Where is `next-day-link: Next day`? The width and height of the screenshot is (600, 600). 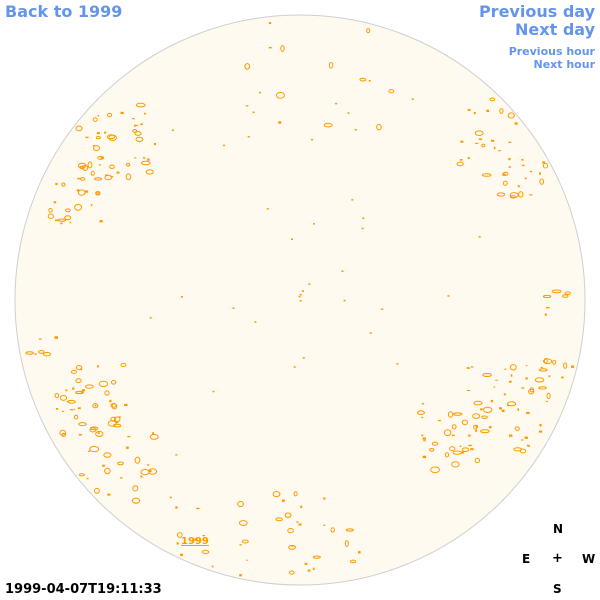 next-day-link: Next day is located at coordinates (555, 29).